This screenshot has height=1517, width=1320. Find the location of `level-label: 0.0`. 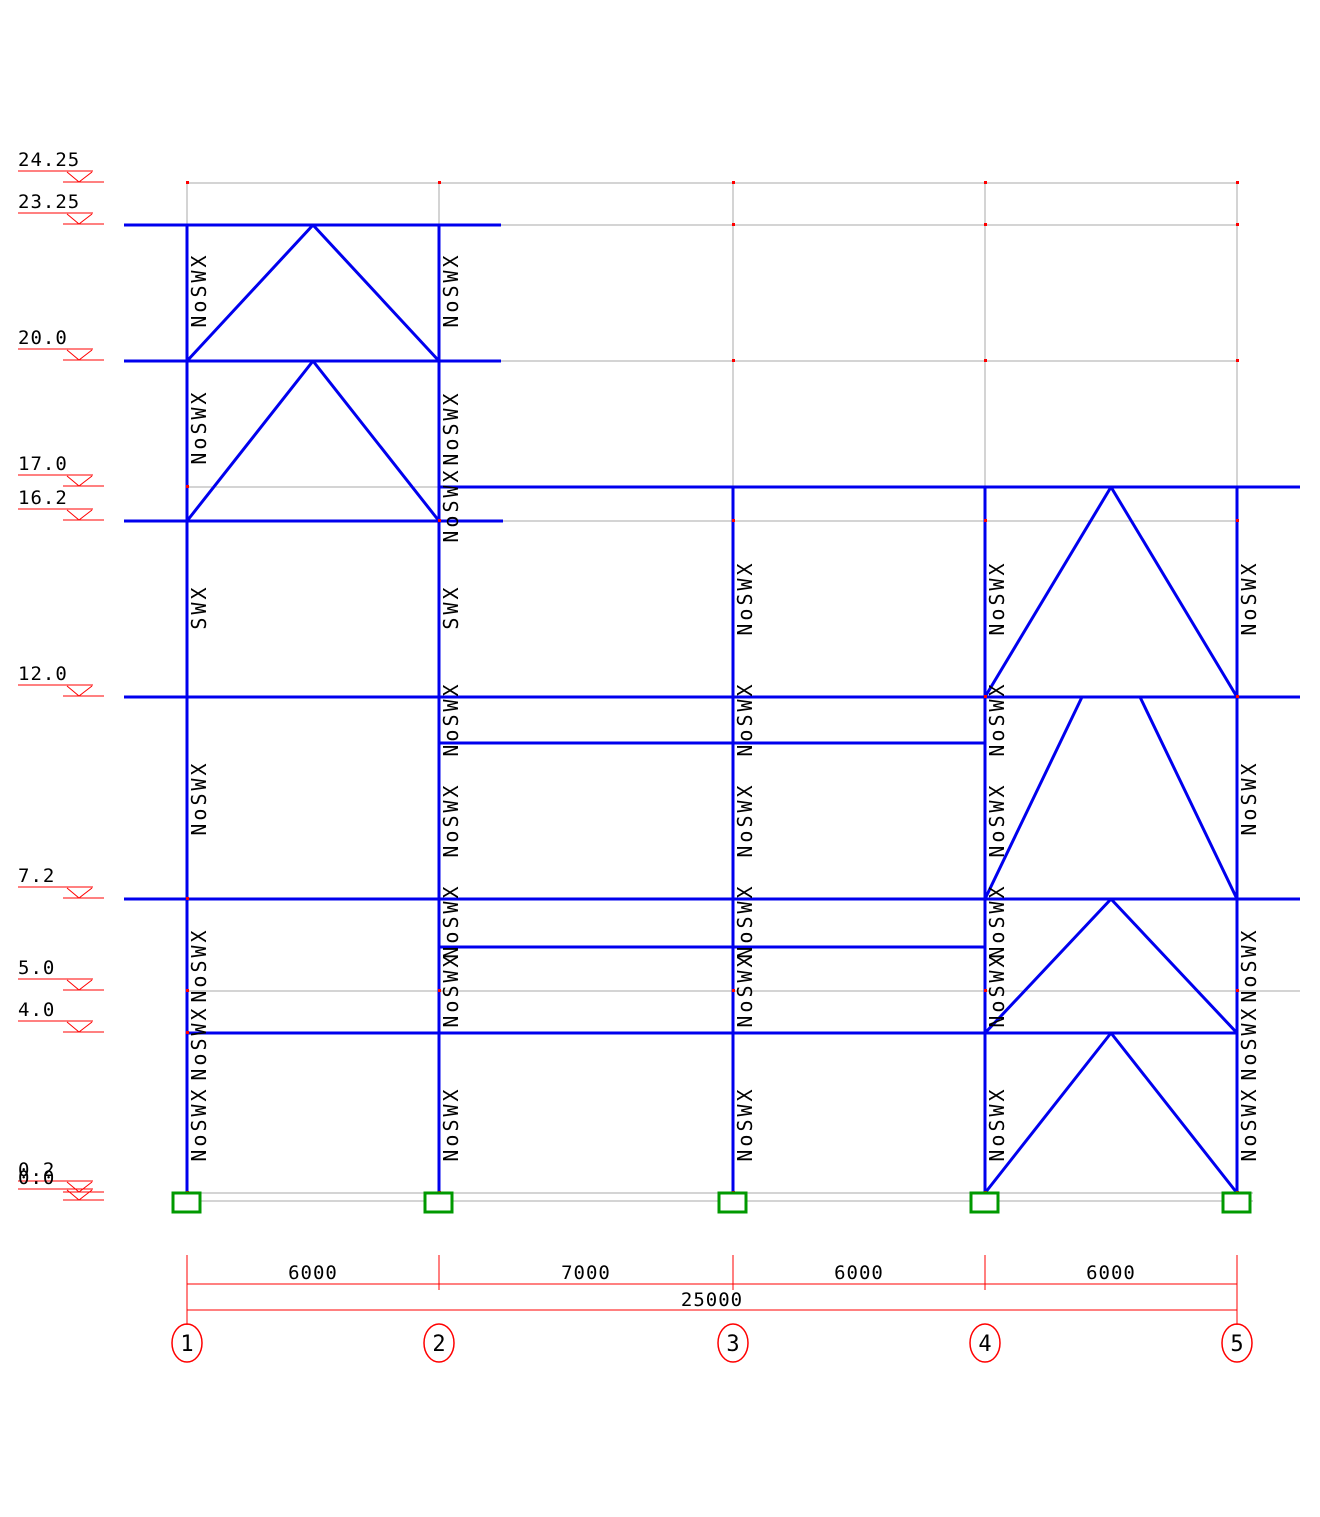

level-label: 0.0 is located at coordinates (36, 1178).